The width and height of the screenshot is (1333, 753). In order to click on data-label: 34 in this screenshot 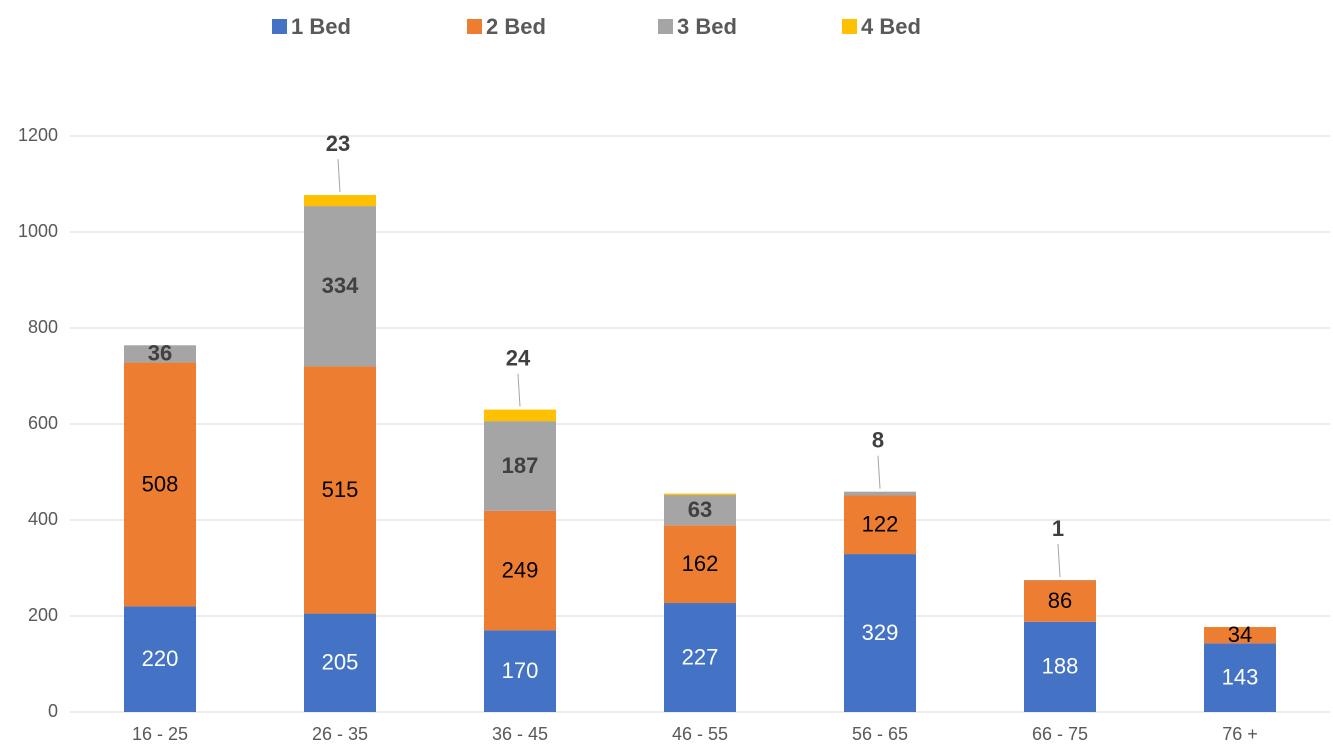, I will do `click(1240, 634)`.